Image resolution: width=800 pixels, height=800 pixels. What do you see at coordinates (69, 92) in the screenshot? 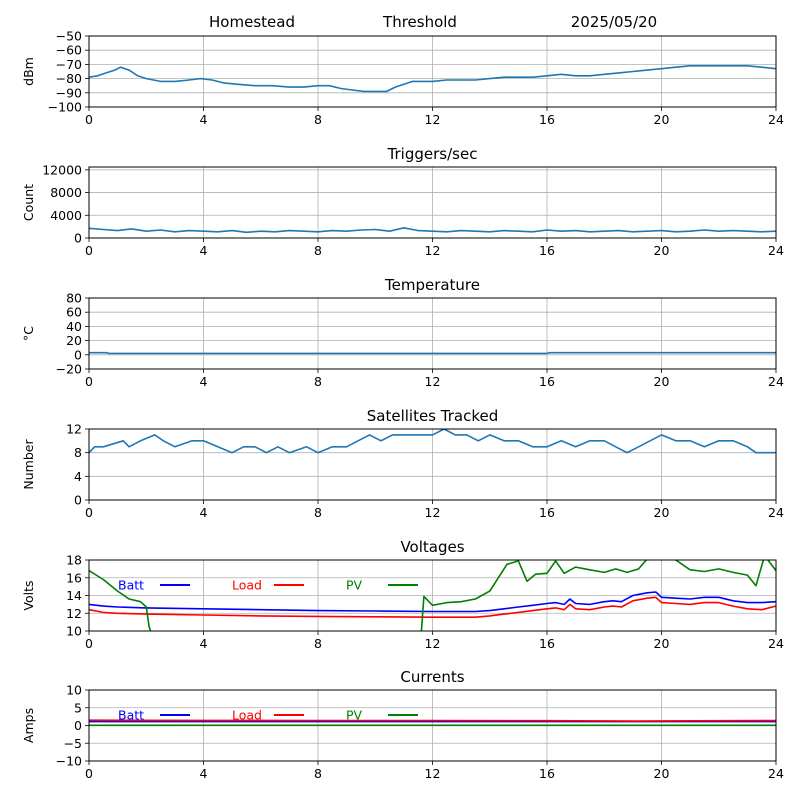
I see `y-tick-label: −90` at bounding box center [69, 92].